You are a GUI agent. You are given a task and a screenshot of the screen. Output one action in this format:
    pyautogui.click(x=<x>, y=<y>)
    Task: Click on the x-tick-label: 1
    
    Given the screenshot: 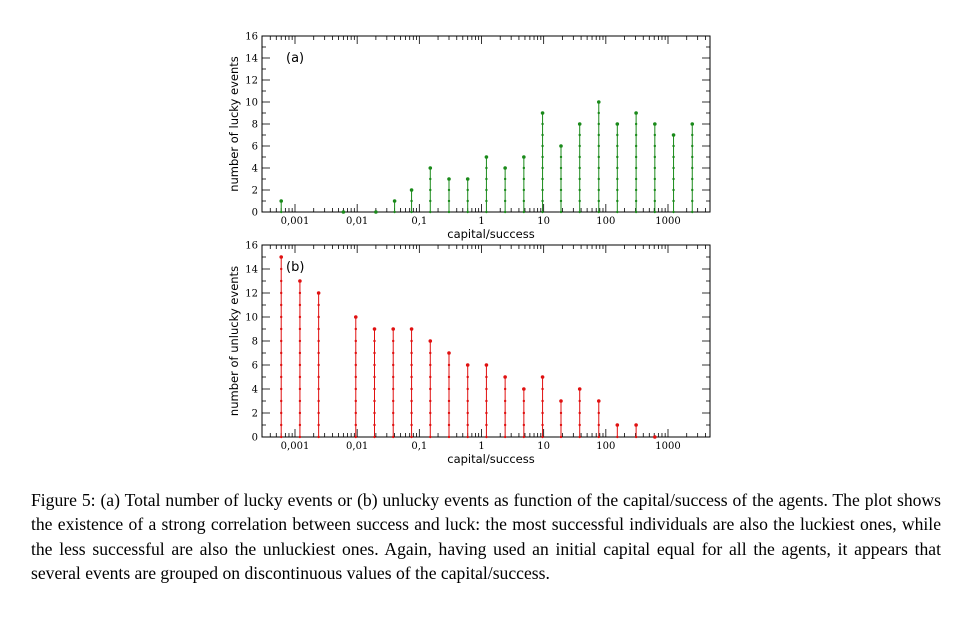 What is the action you would take?
    pyautogui.click(x=481, y=221)
    